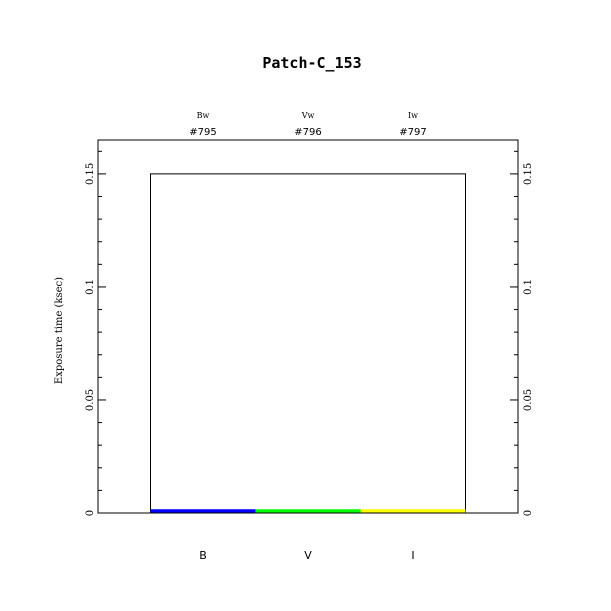  Describe the element at coordinates (528, 287) in the screenshot. I see `y-tick-label-right: 0.1` at that location.